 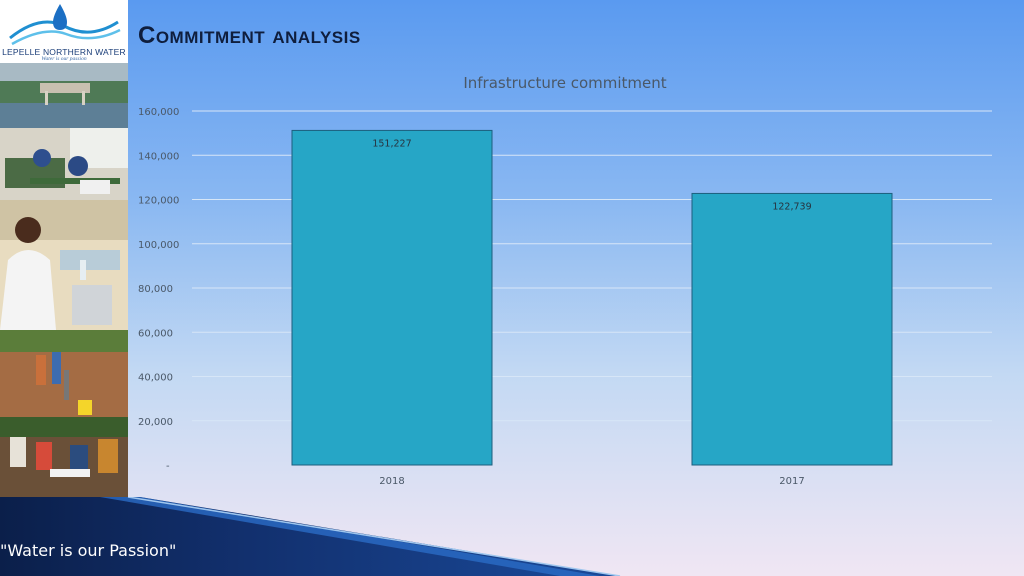 I want to click on y-tick-label: 20,000, so click(x=155, y=422).